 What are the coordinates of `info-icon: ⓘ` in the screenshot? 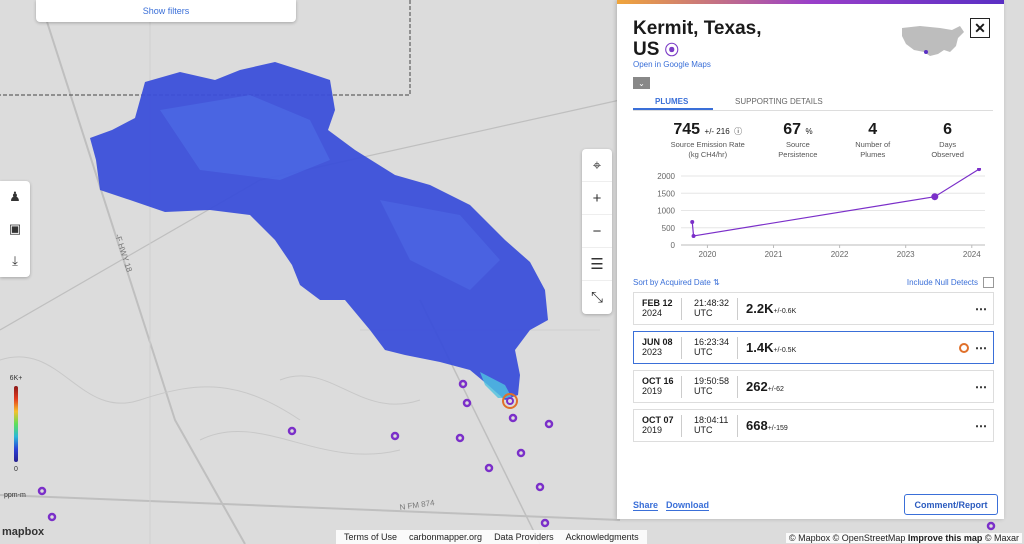 It's located at (738, 131).